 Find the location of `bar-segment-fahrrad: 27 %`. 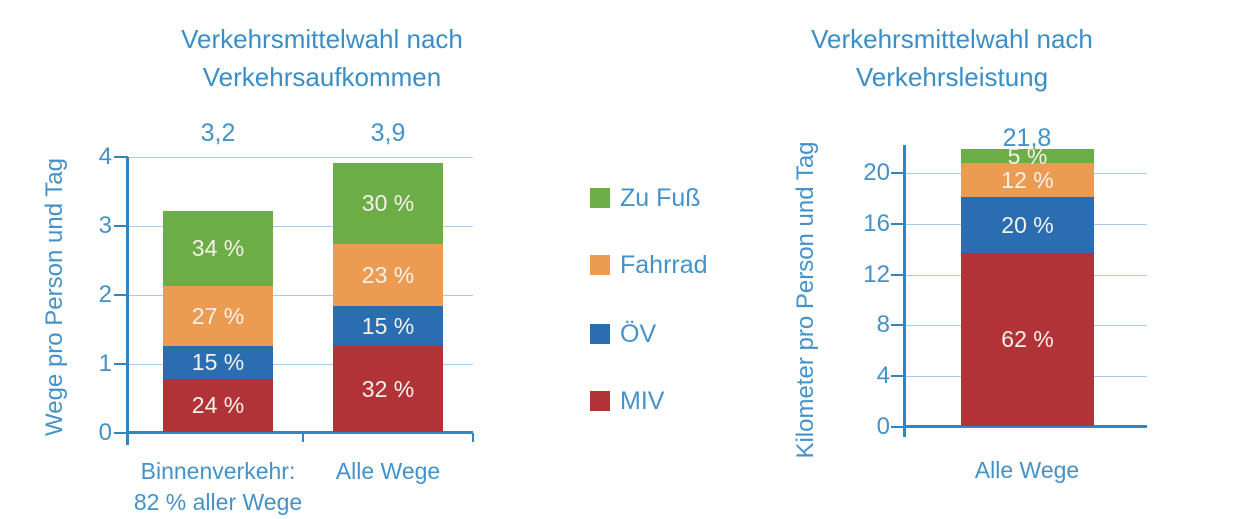

bar-segment-fahrrad: 27 % is located at coordinates (218, 316).